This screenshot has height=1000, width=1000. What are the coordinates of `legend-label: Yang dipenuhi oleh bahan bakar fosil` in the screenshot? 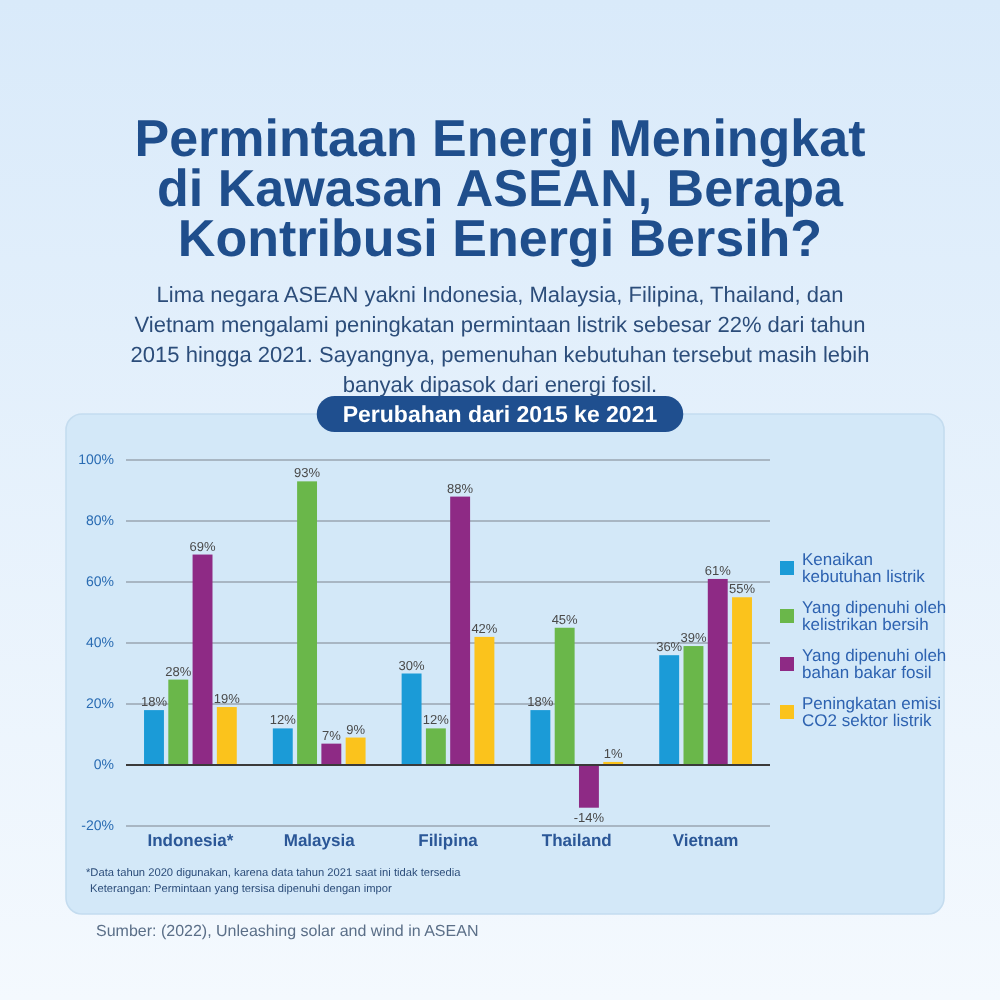 It's located at (874, 663).